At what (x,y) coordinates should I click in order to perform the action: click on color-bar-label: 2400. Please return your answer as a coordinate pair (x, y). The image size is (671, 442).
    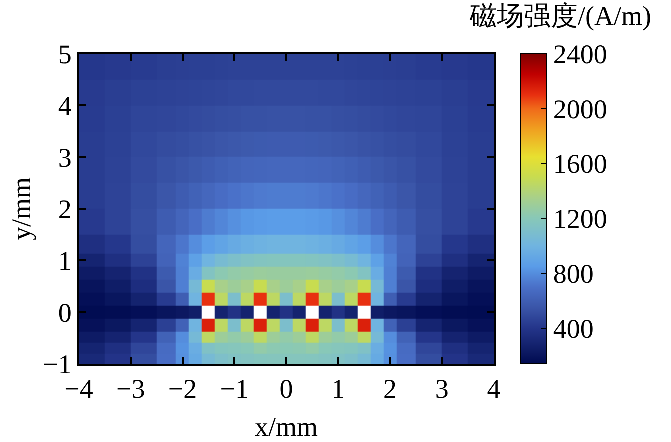
    Looking at the image, I should click on (580, 54).